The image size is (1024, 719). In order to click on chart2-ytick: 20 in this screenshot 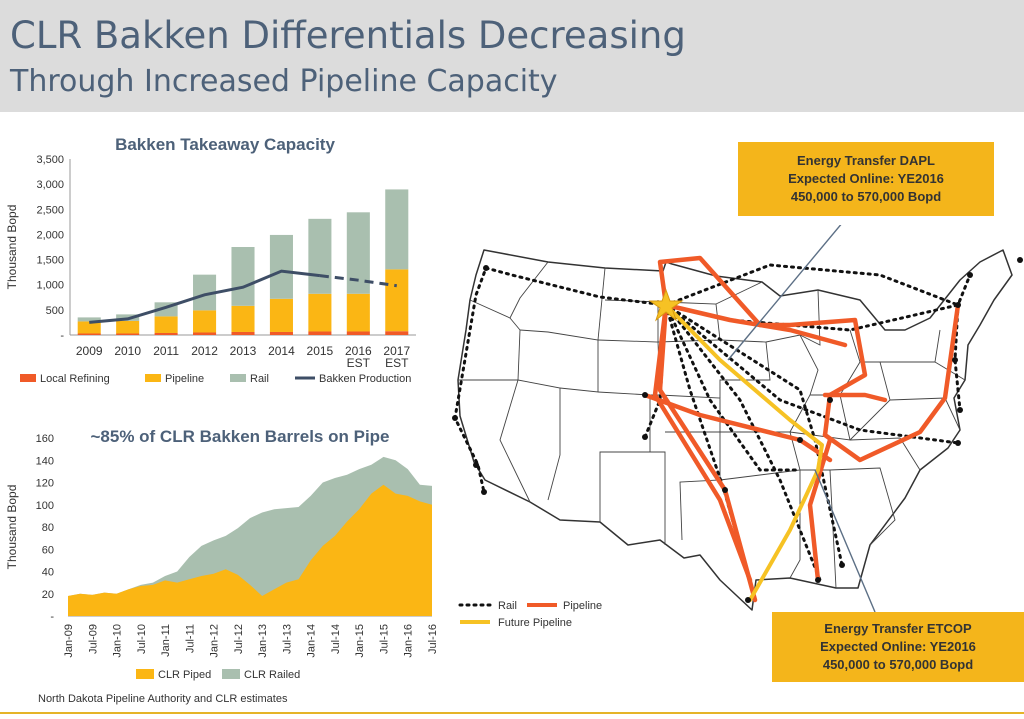, I will do `click(48, 595)`.